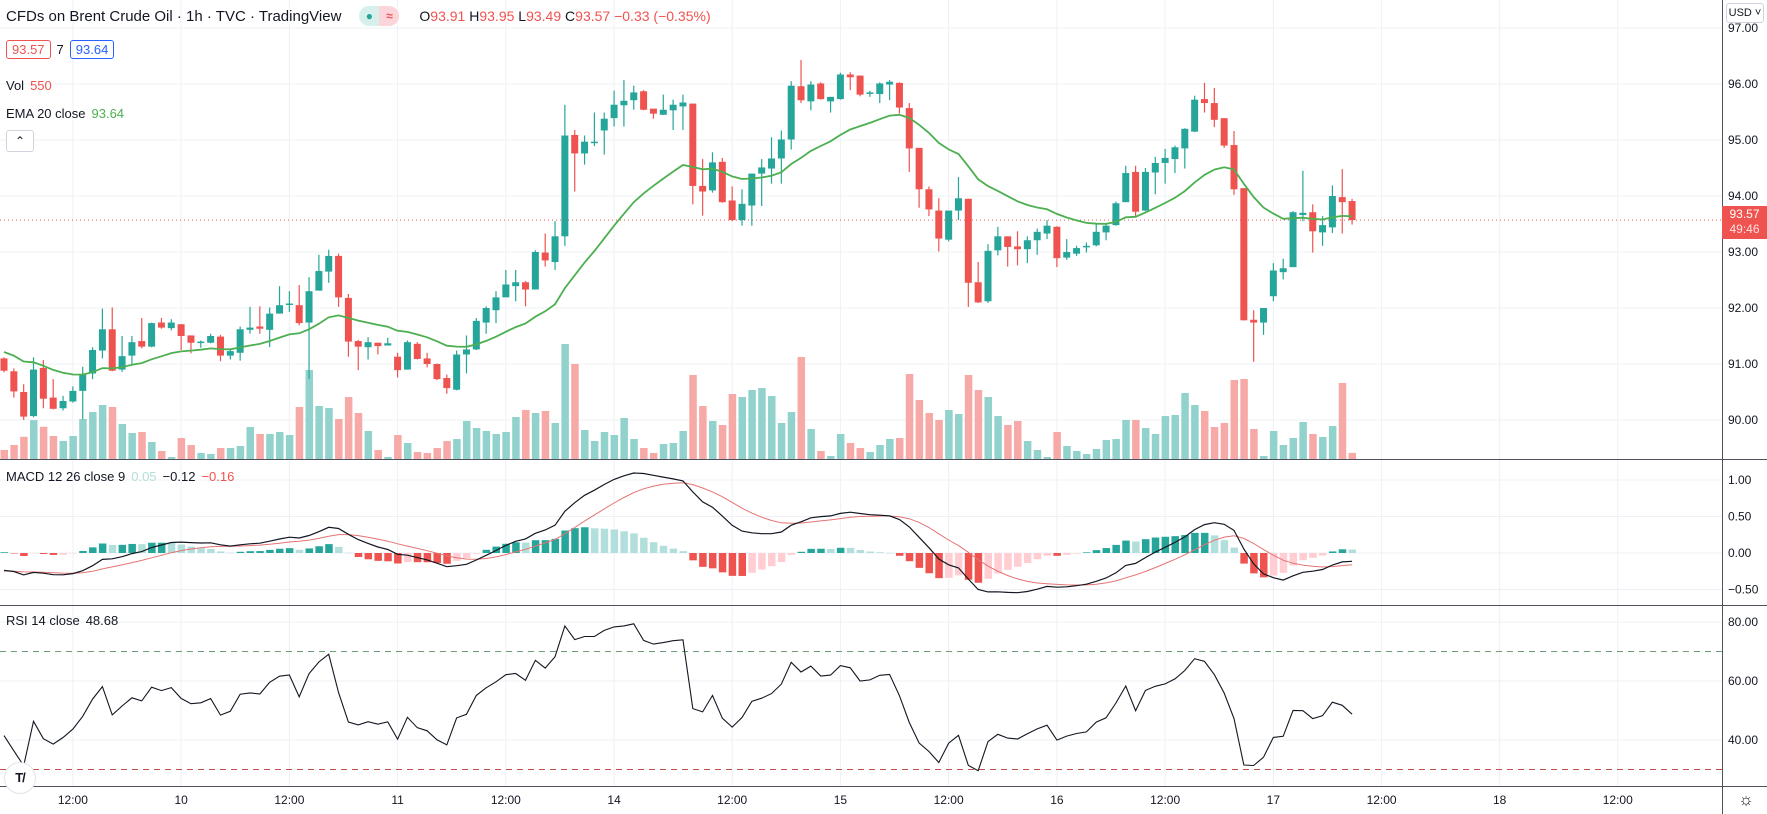 The width and height of the screenshot is (1767, 814). Describe the element at coordinates (1743, 590) in the screenshot. I see `macd-axis-label: −0.50` at that location.